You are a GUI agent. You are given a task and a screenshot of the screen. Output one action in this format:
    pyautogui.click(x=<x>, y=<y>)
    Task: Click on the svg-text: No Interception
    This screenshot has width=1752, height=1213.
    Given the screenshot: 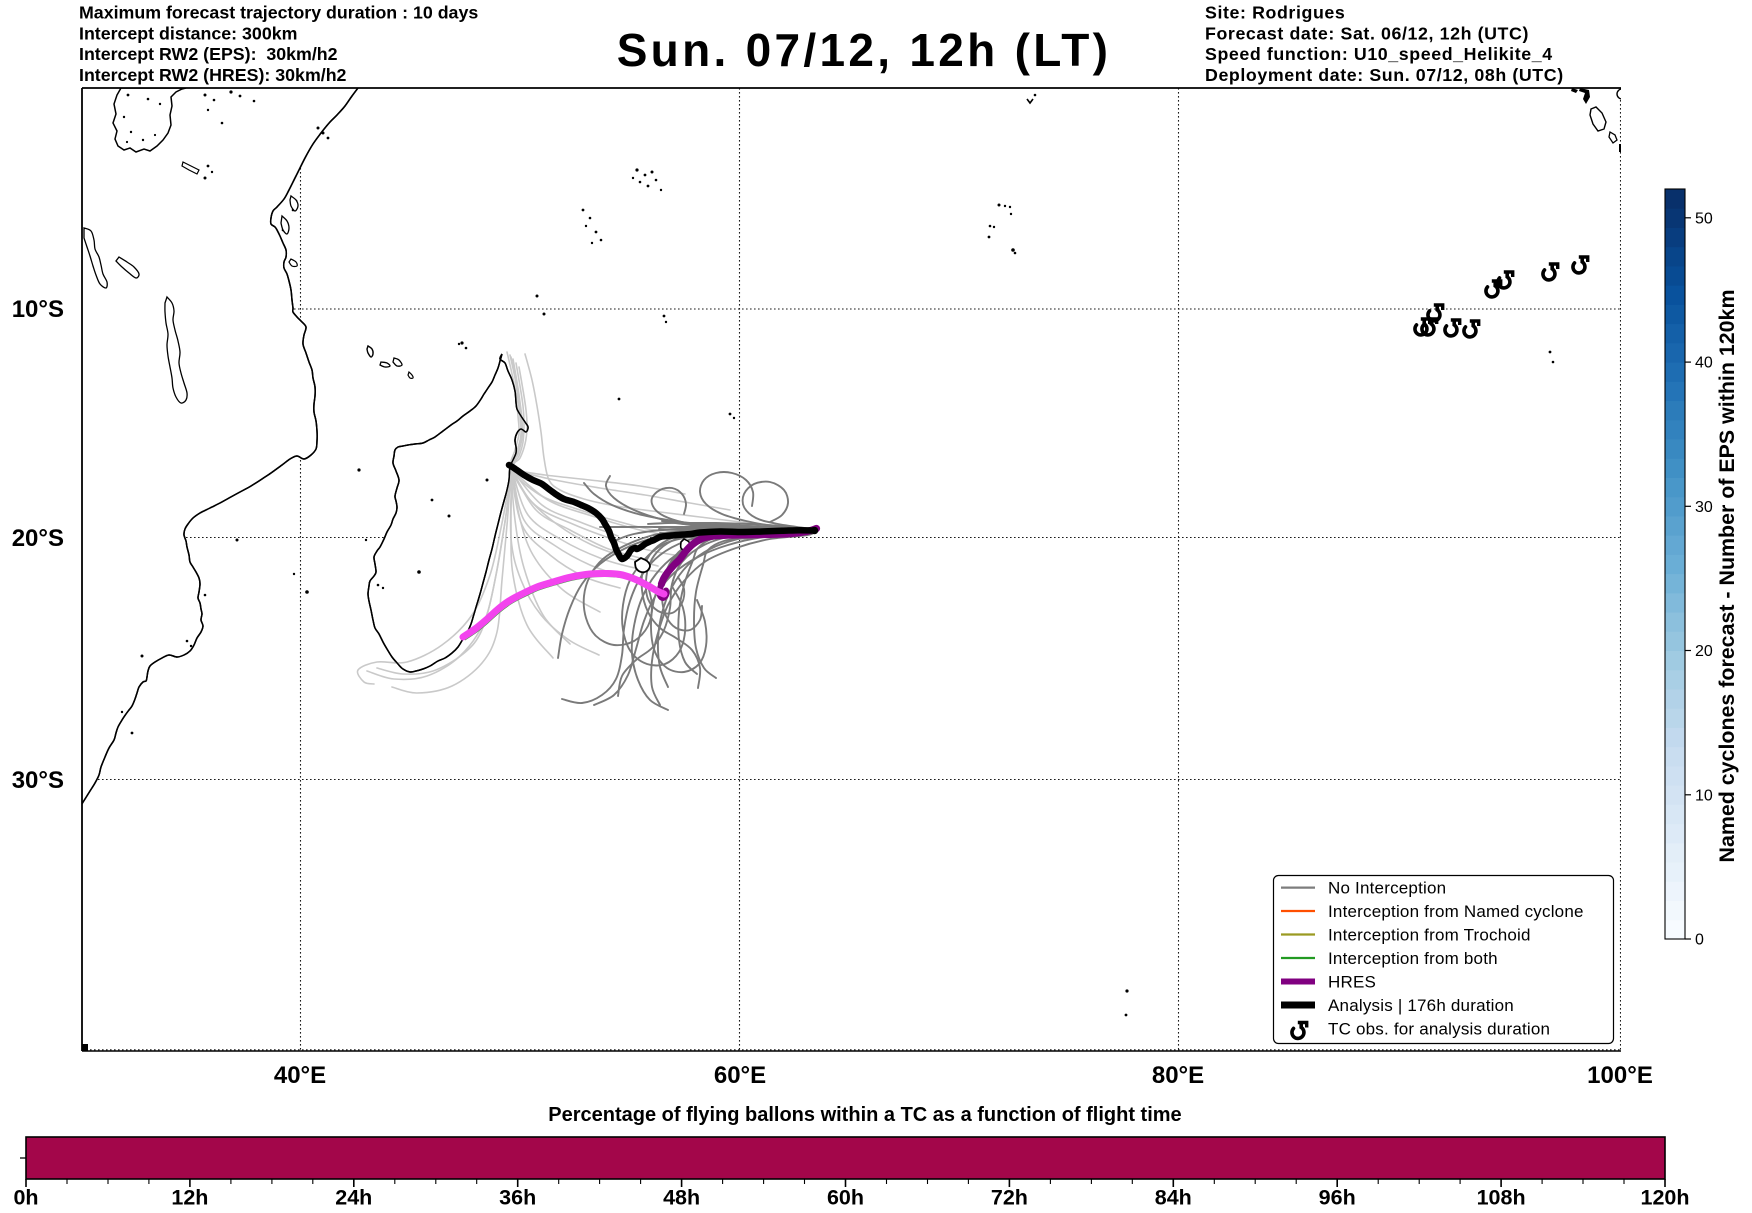 What is the action you would take?
    pyautogui.click(x=1387, y=888)
    